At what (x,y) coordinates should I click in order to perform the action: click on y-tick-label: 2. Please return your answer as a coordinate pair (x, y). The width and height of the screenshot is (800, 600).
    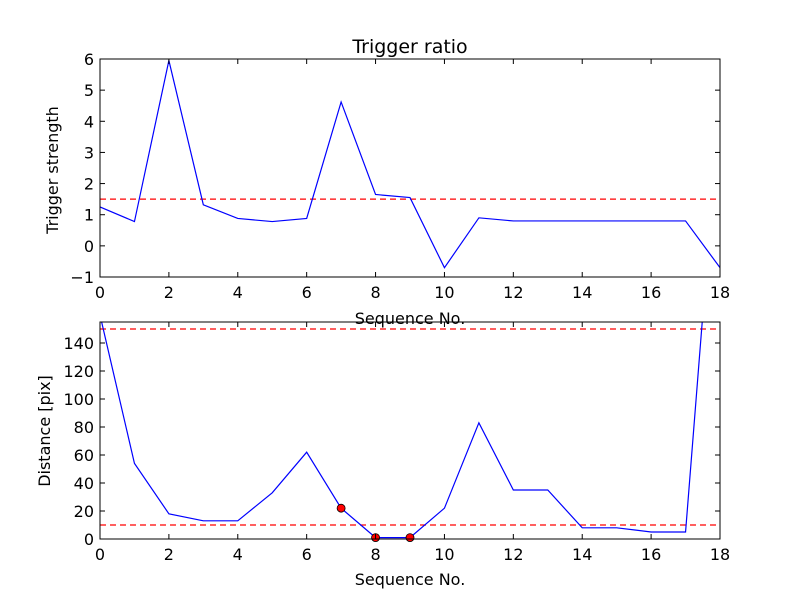
    Looking at the image, I should click on (89, 184).